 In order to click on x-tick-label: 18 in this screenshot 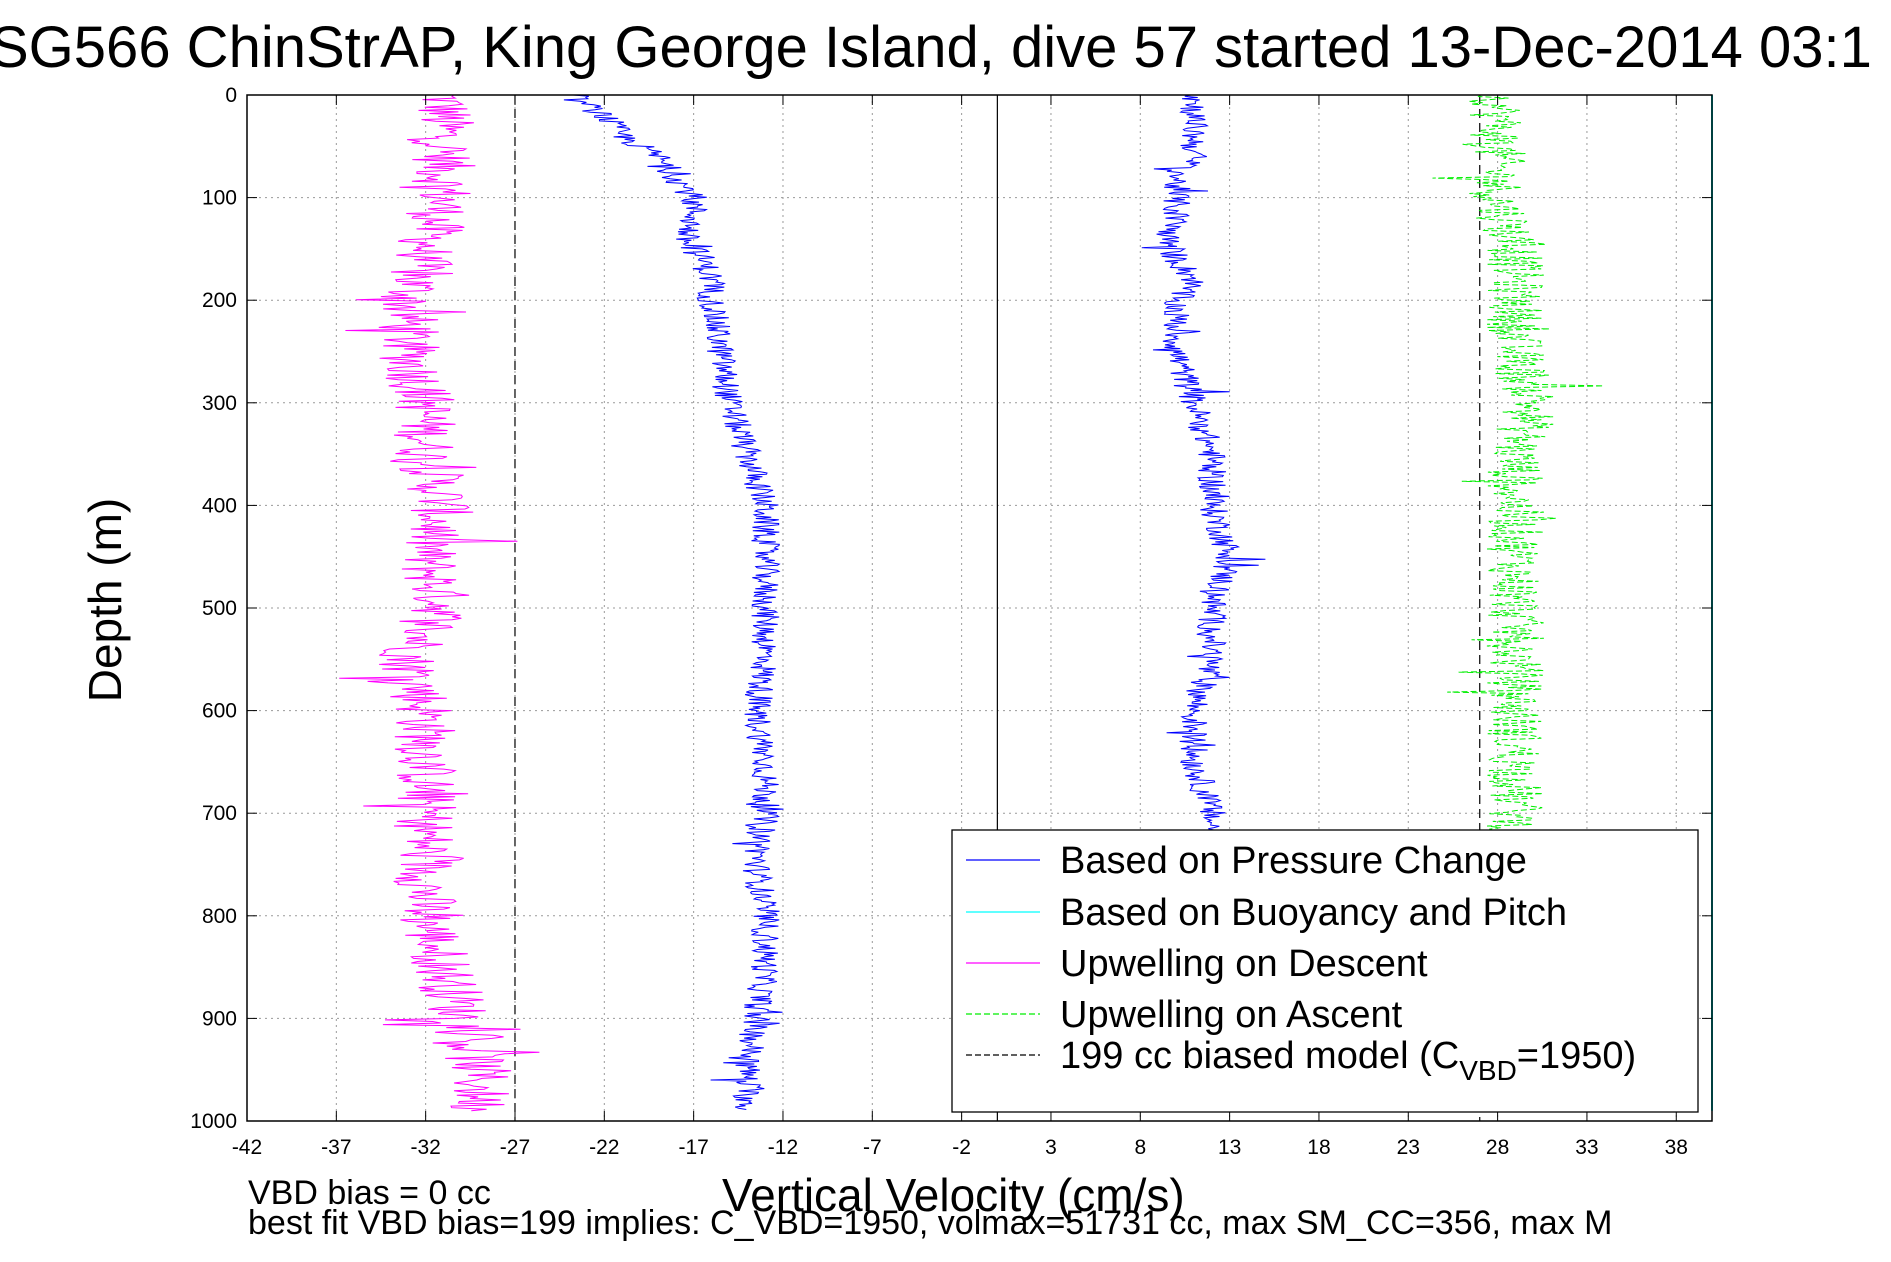, I will do `click(1318, 1147)`.